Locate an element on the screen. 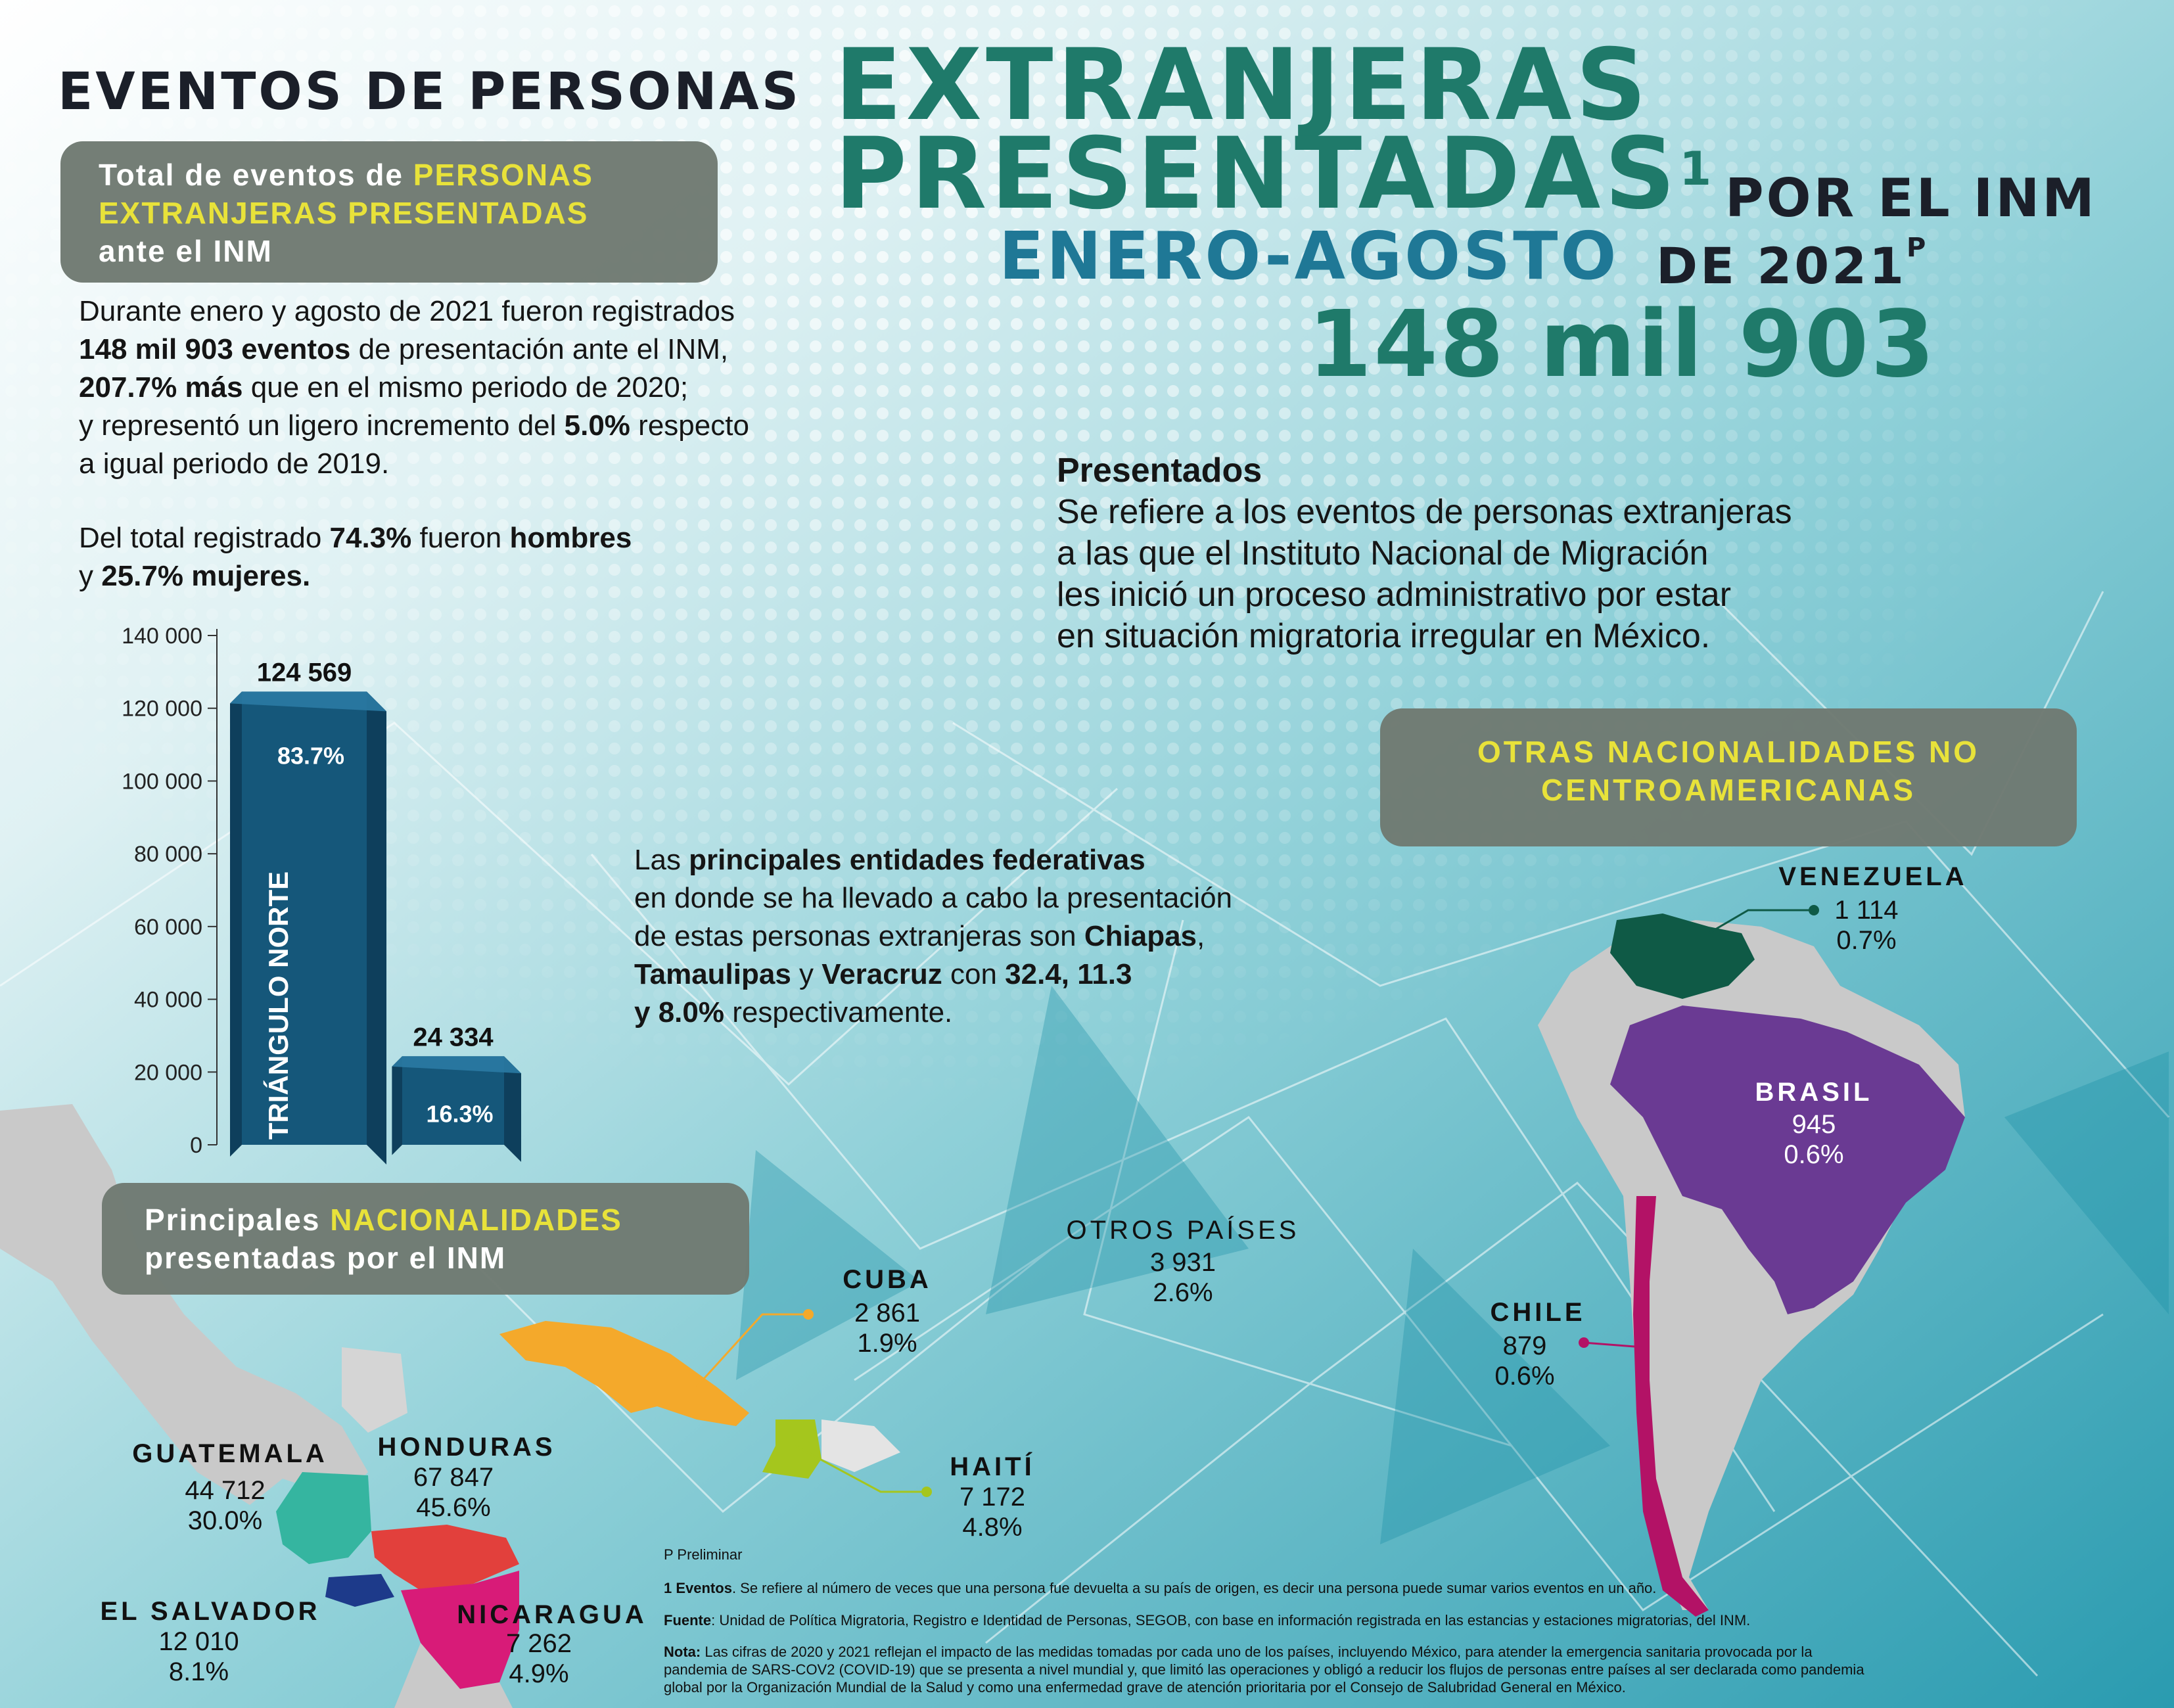  footnote-preliminar: P Preliminar is located at coordinates (704, 1554).